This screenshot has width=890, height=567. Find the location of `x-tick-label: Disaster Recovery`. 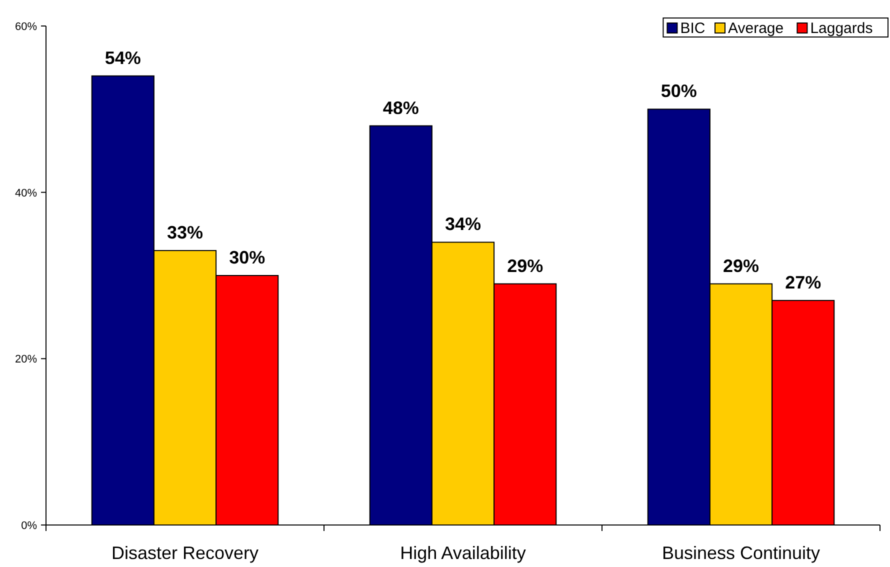

x-tick-label: Disaster Recovery is located at coordinates (185, 553).